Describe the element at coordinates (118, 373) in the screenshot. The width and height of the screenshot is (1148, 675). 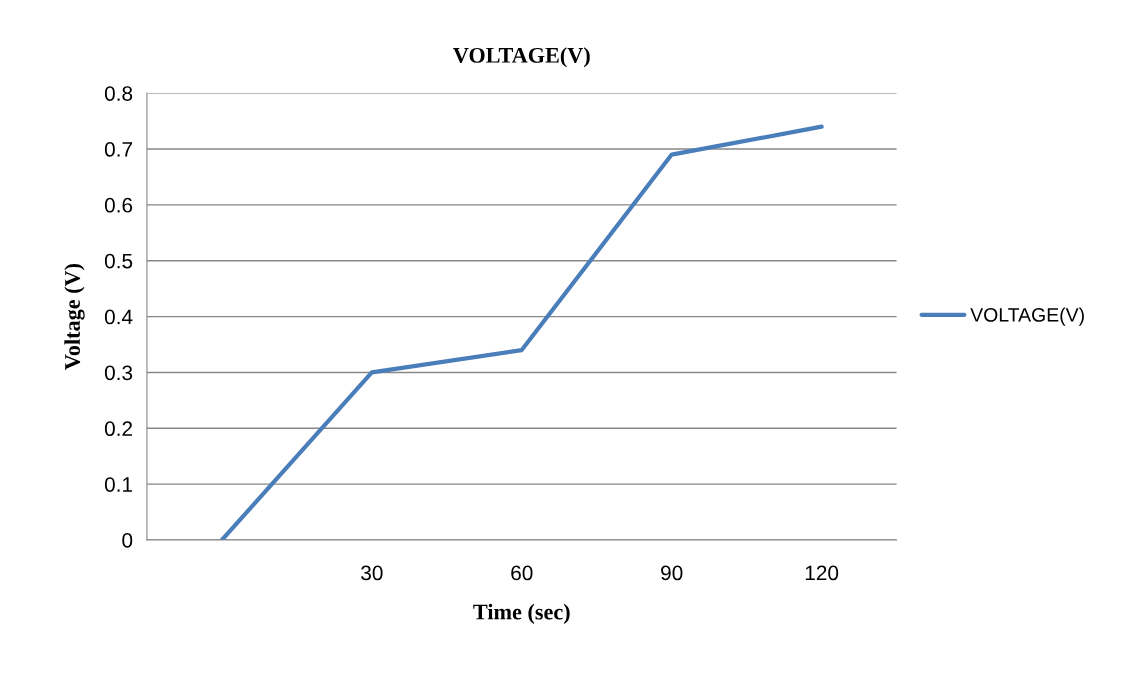
I see `y-tick-label: 0.3` at that location.